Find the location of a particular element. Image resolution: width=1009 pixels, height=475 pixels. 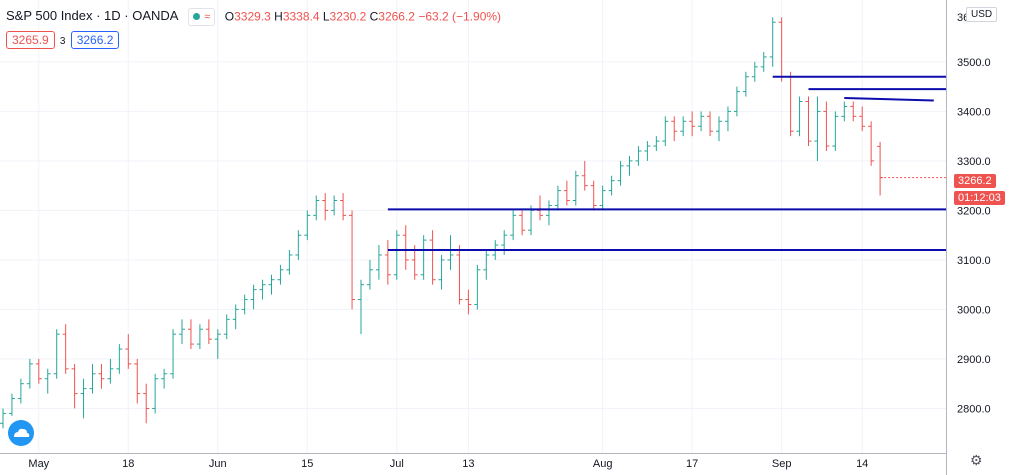

buy-price-button: 3266.2 is located at coordinates (95, 40).